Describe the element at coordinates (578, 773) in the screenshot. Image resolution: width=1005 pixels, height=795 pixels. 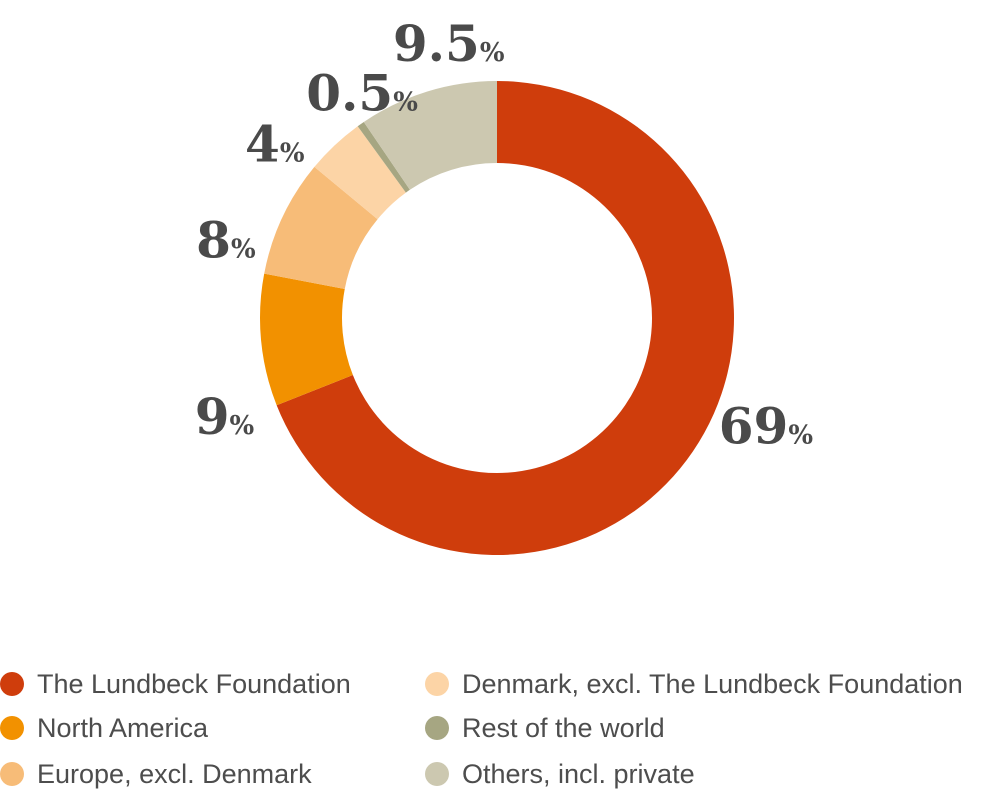
I see `legend-label: Others, incl. private` at that location.